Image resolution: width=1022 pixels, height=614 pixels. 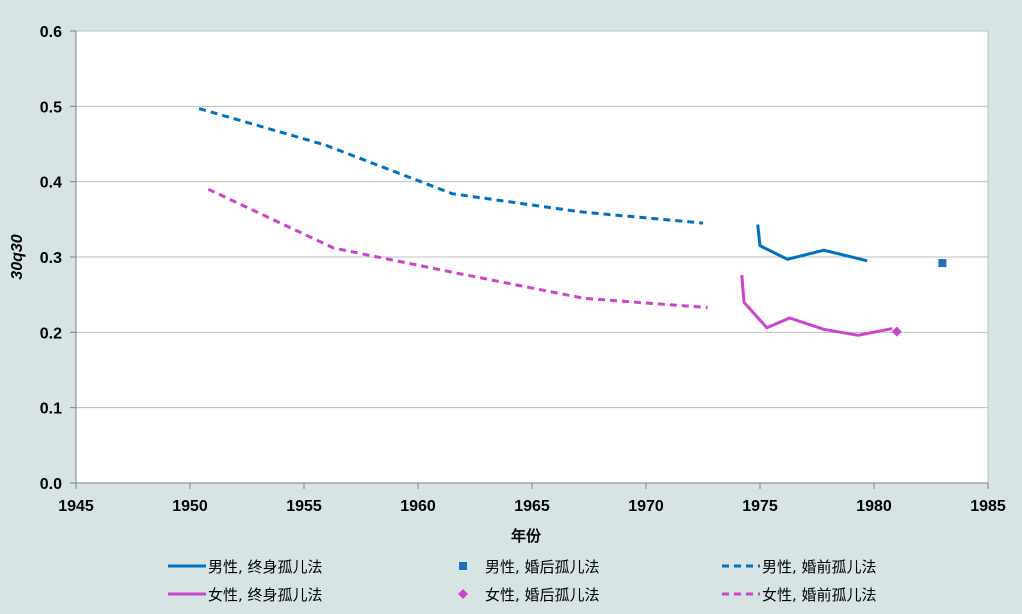 I want to click on y-tick-labels: 0.0 0.1 0.2 0.3 0.4 0.5 0.6, so click(x=51, y=258).